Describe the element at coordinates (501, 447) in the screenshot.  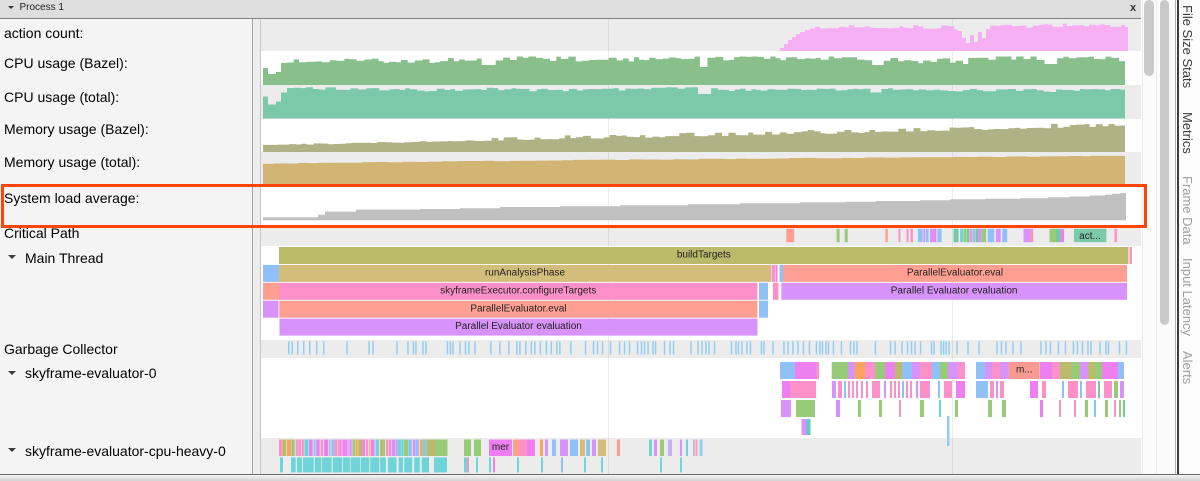
I see `svg-text: mer` at that location.